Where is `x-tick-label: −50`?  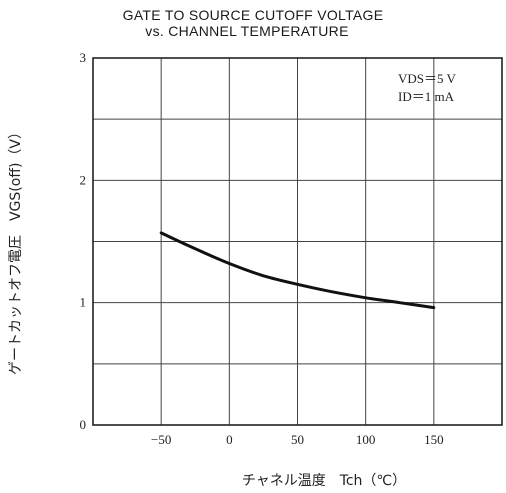 x-tick-label: −50 is located at coordinates (161, 439).